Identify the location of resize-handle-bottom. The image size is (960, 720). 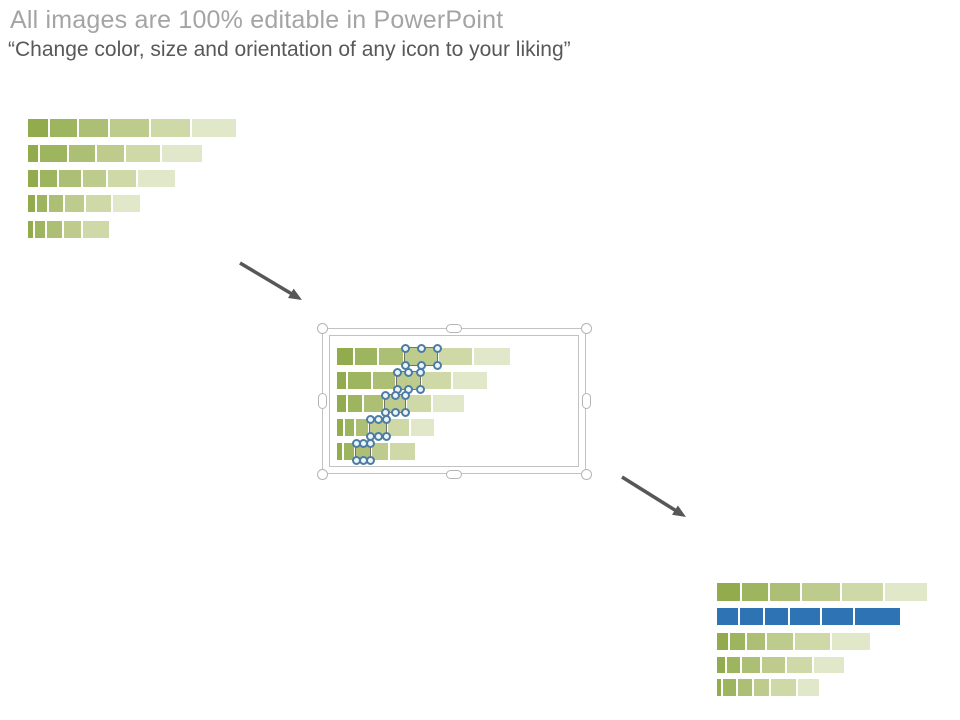
(454, 474).